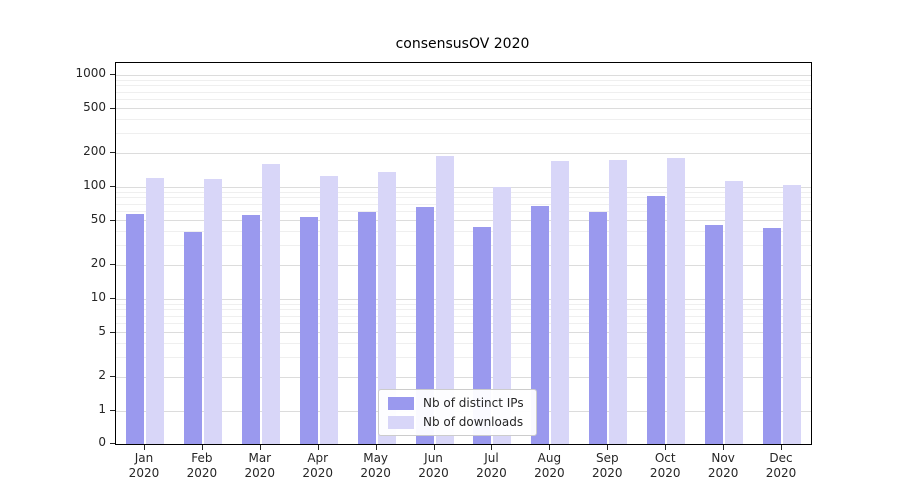 The image size is (900, 500). What do you see at coordinates (401, 422) in the screenshot?
I see `legend-swatch` at bounding box center [401, 422].